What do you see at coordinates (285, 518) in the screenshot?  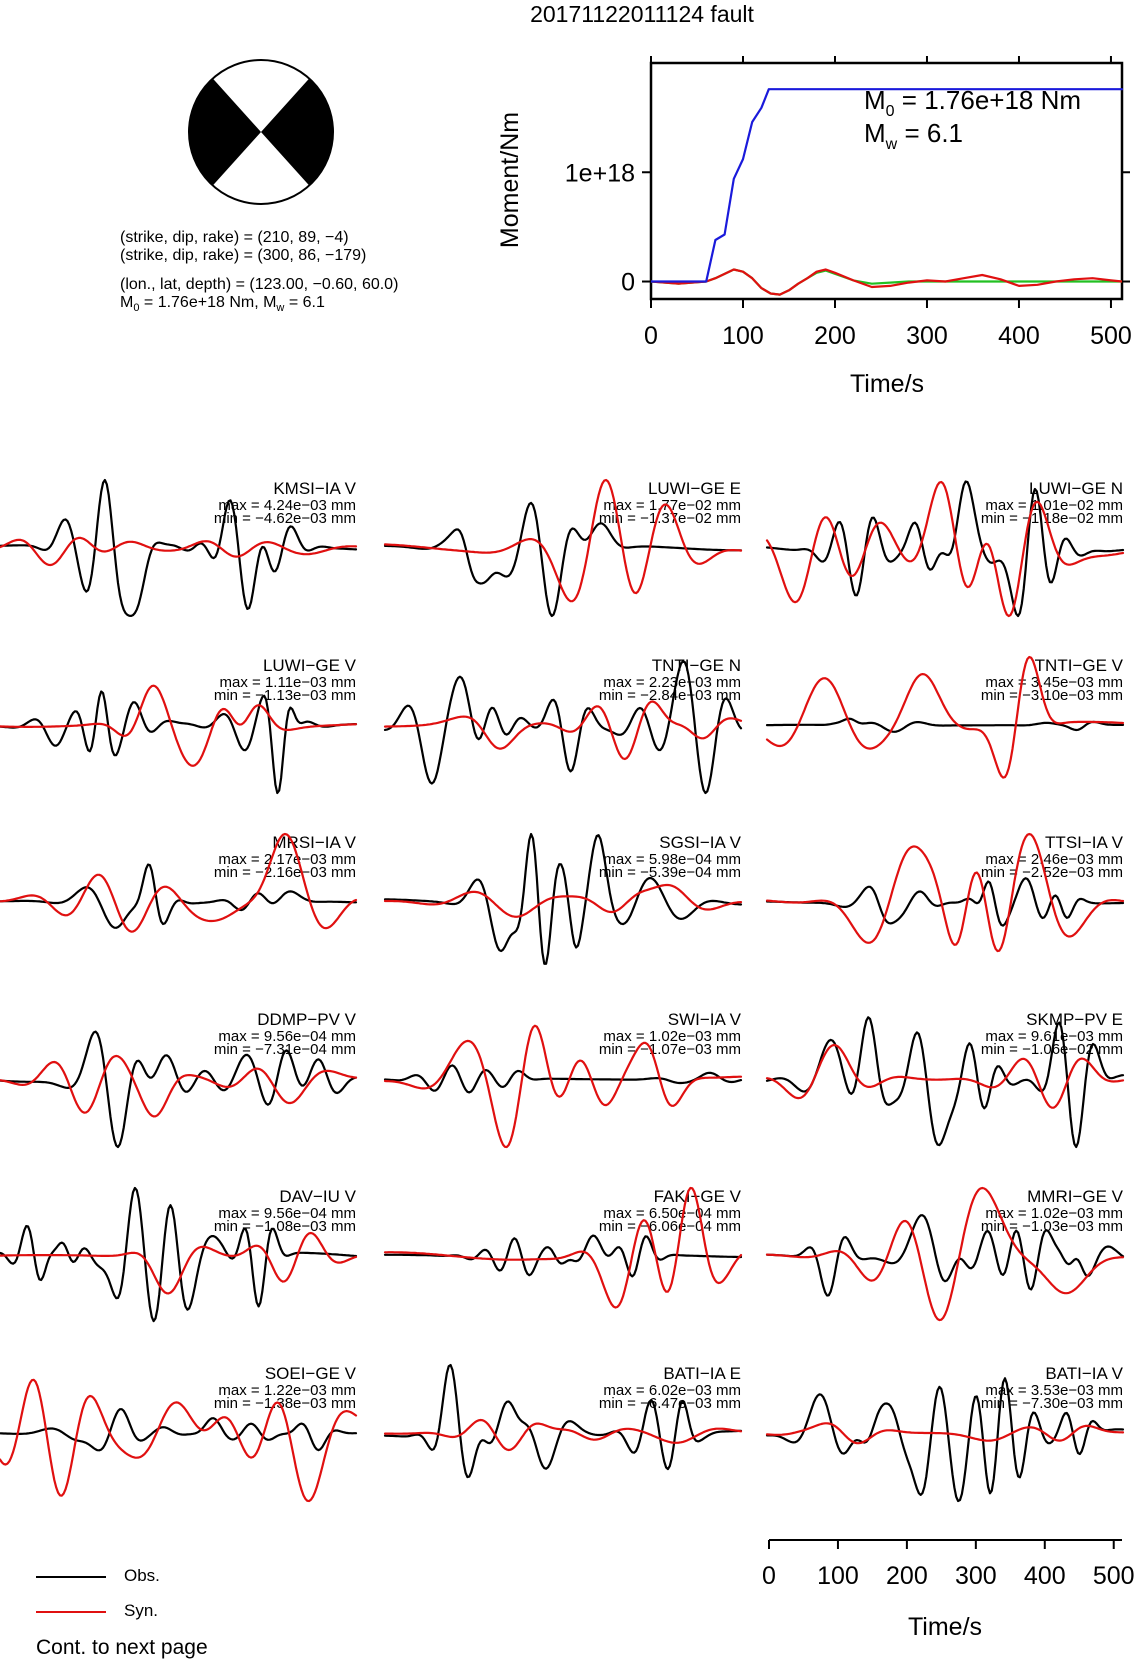 I see `station-min: min = −4.62e−03 mm` at bounding box center [285, 518].